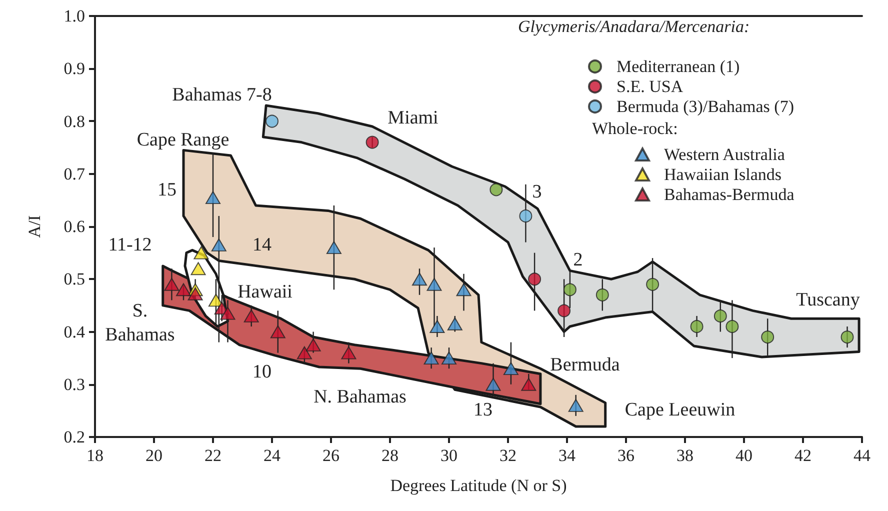 The image size is (888, 511). Describe the element at coordinates (705, 106) in the screenshot. I see `legend-label: Bermuda (3)/Bahamas (7)` at that location.